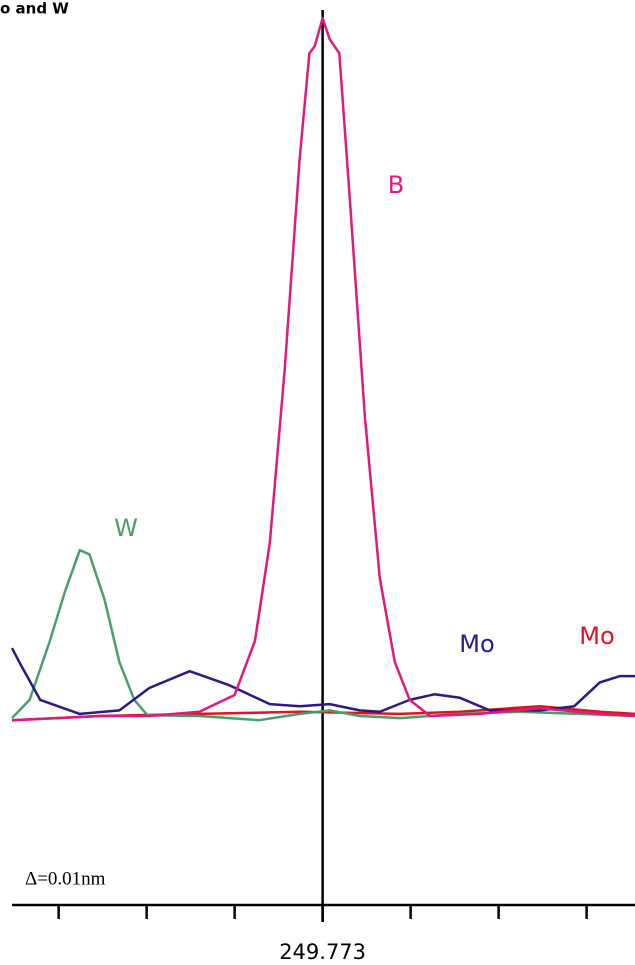 This screenshot has height=965, width=635. What do you see at coordinates (322, 681) in the screenshot?
I see `series-line` at bounding box center [322, 681].